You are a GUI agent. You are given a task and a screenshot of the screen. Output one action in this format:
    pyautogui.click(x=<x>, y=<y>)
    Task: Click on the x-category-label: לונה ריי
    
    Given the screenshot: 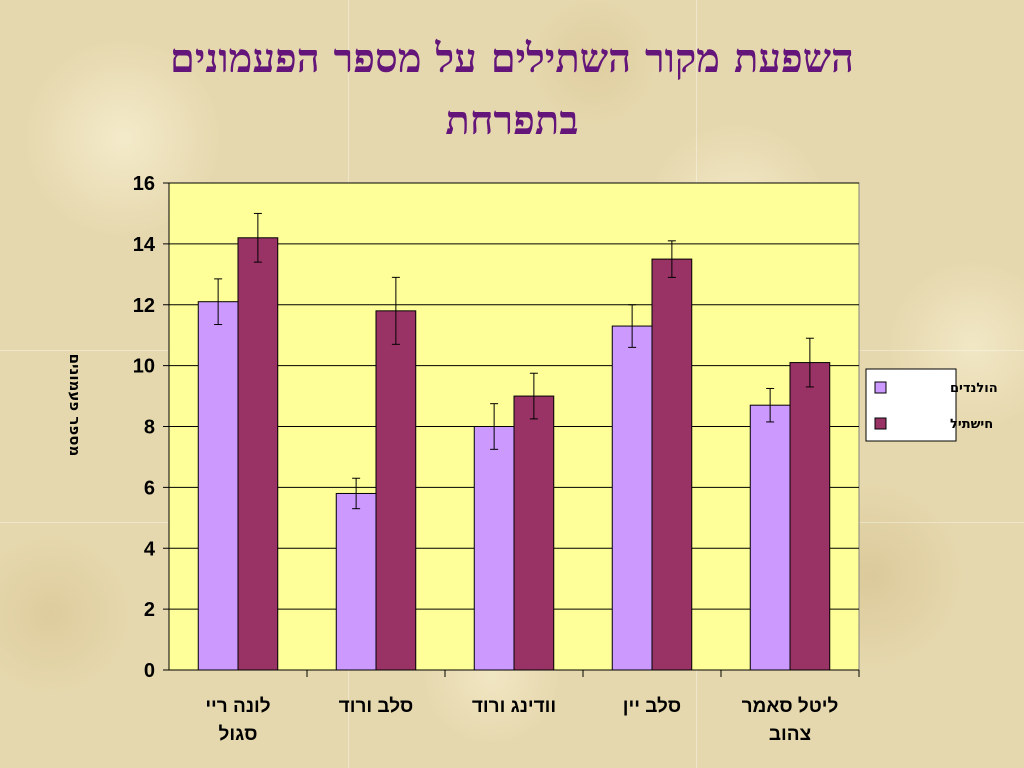 What is the action you would take?
    pyautogui.click(x=237, y=706)
    